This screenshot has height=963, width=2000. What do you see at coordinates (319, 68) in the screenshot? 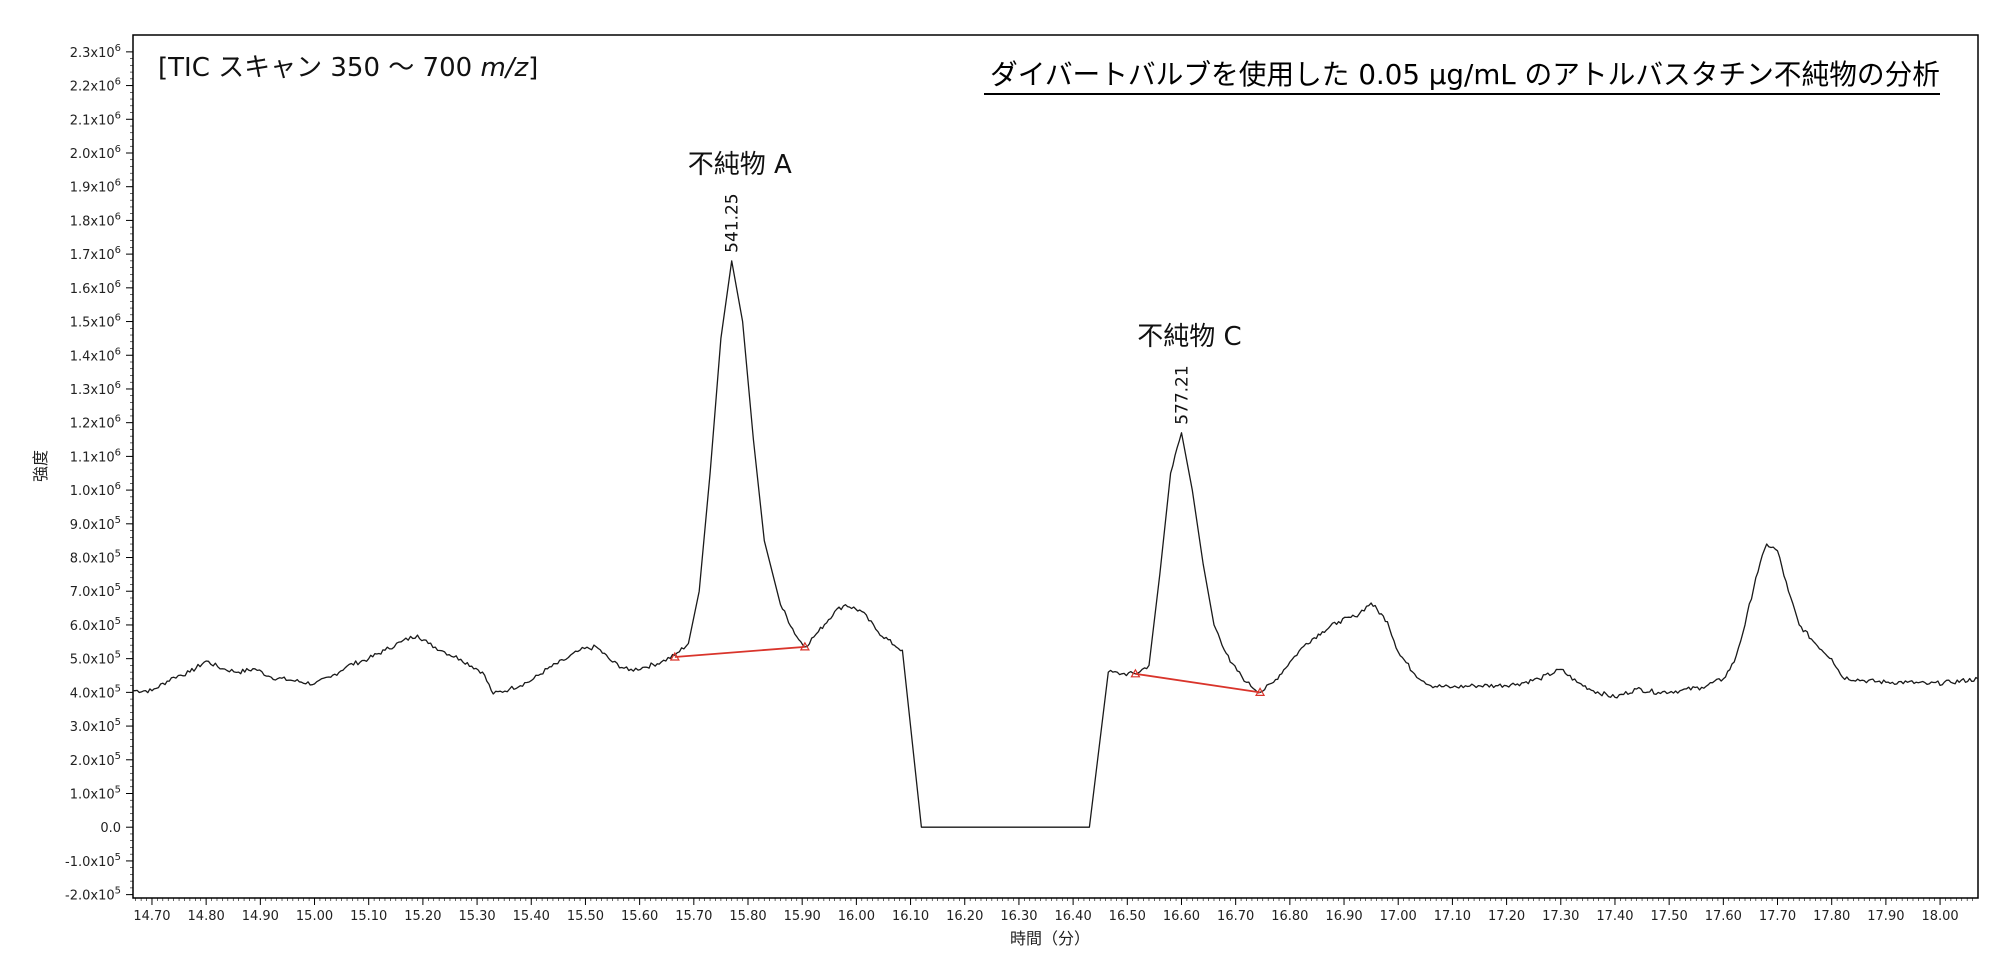
I see `scan-range-prefix: [TIC スキャン 350 ～ 700` at bounding box center [319, 68].